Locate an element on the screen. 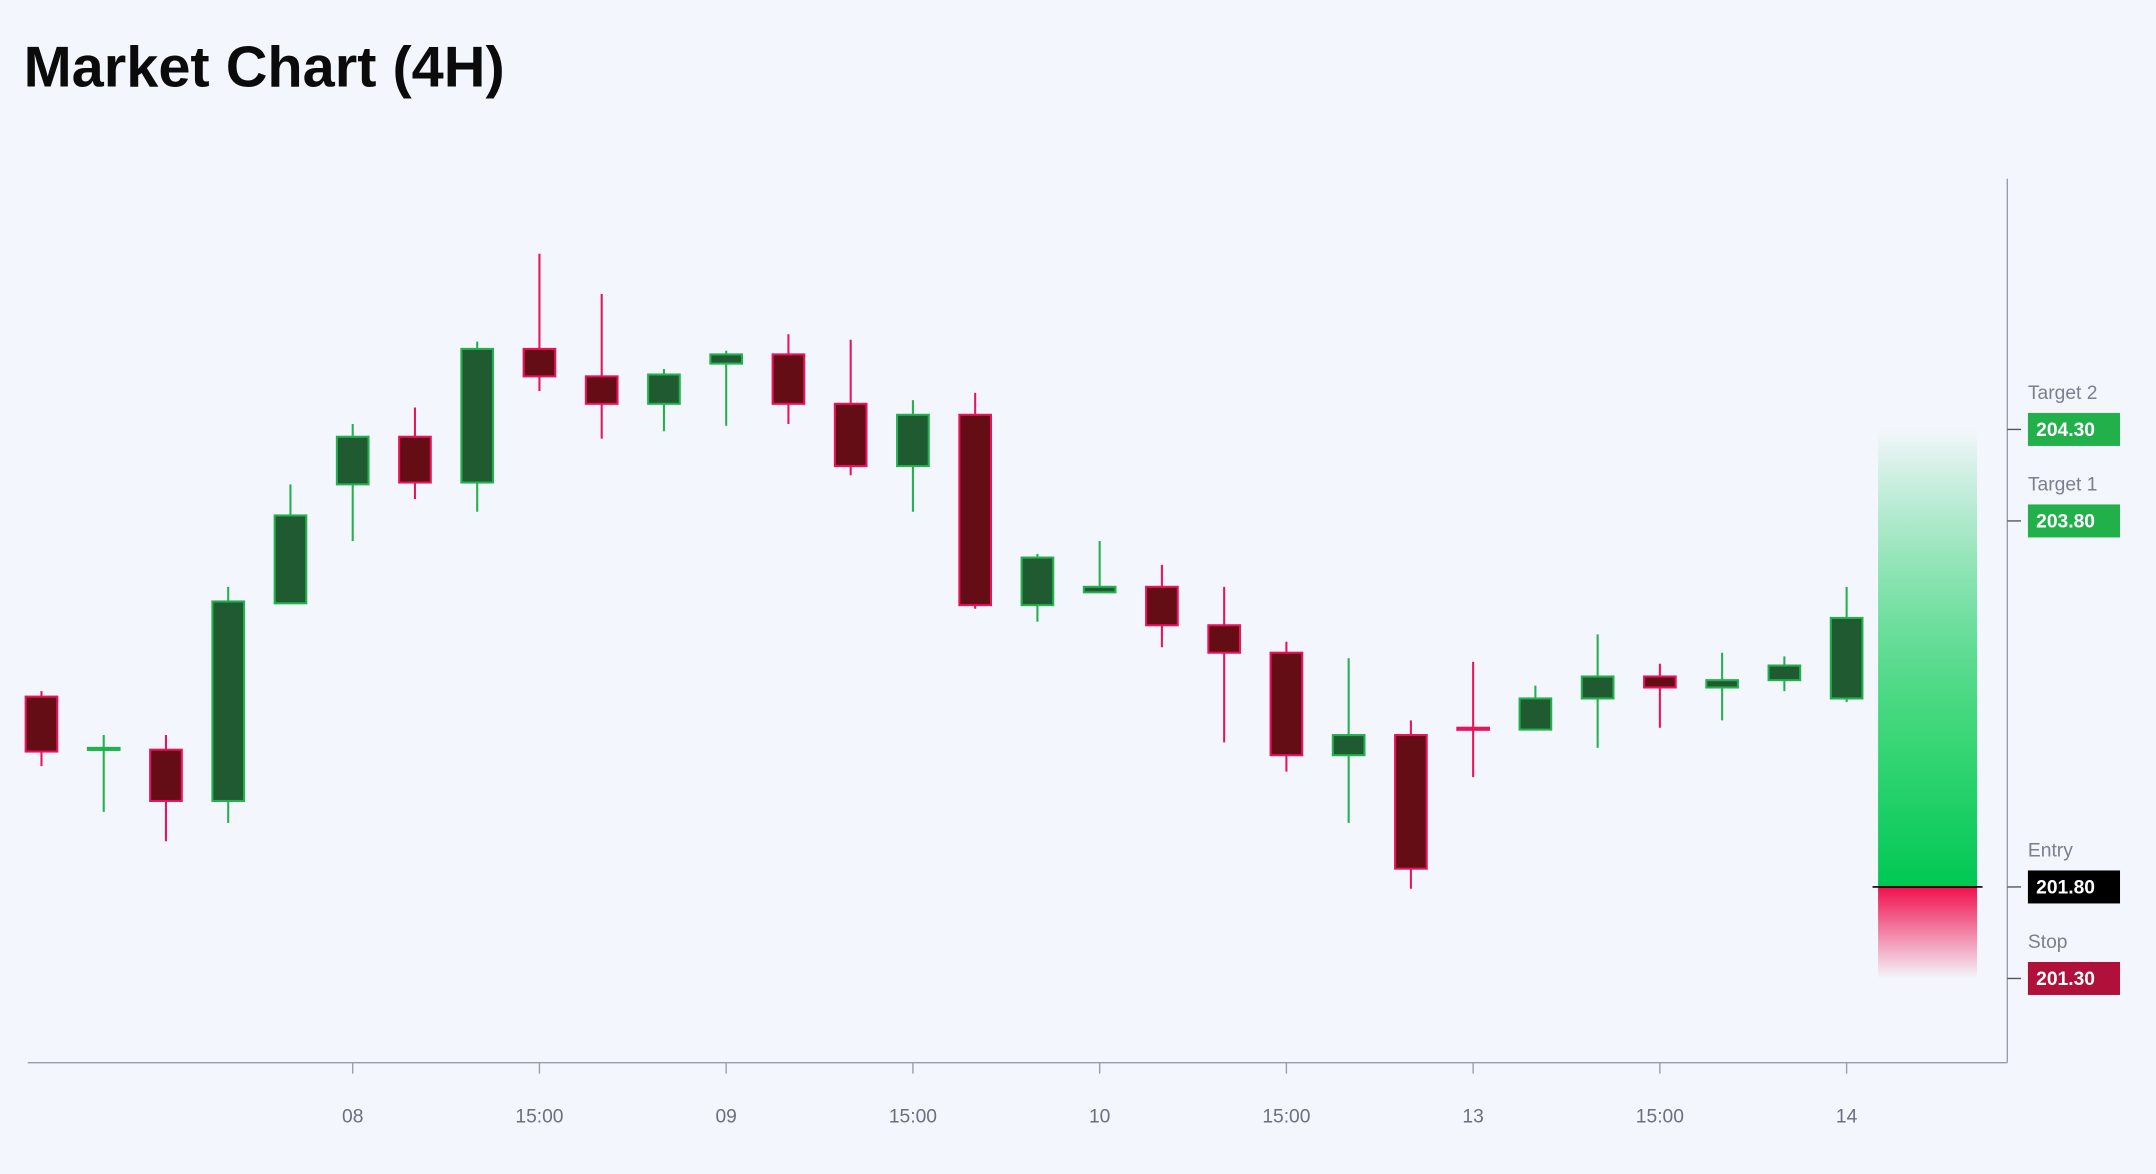 This screenshot has height=1174, width=2156. level-name: Target 2 is located at coordinates (2063, 393).